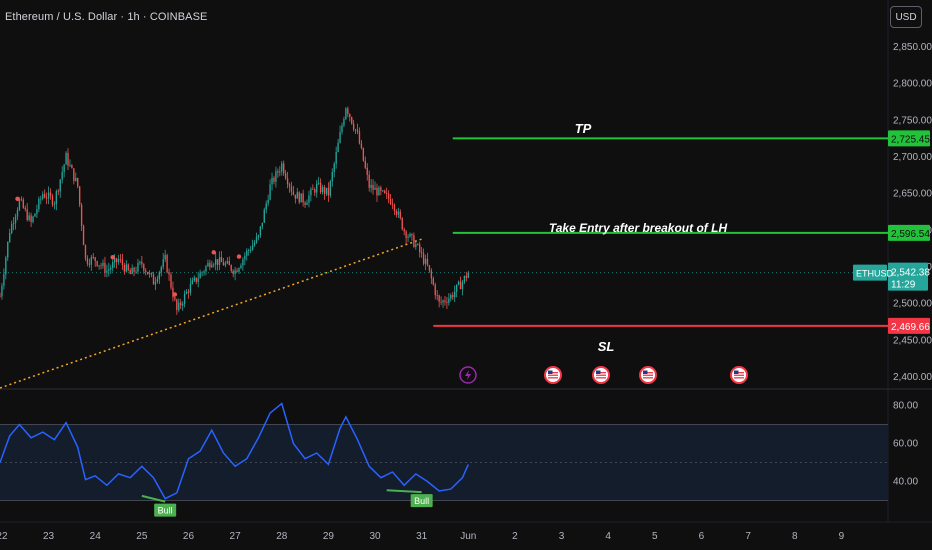  I want to click on price-tick-label: 2,400.00, so click(912, 377).